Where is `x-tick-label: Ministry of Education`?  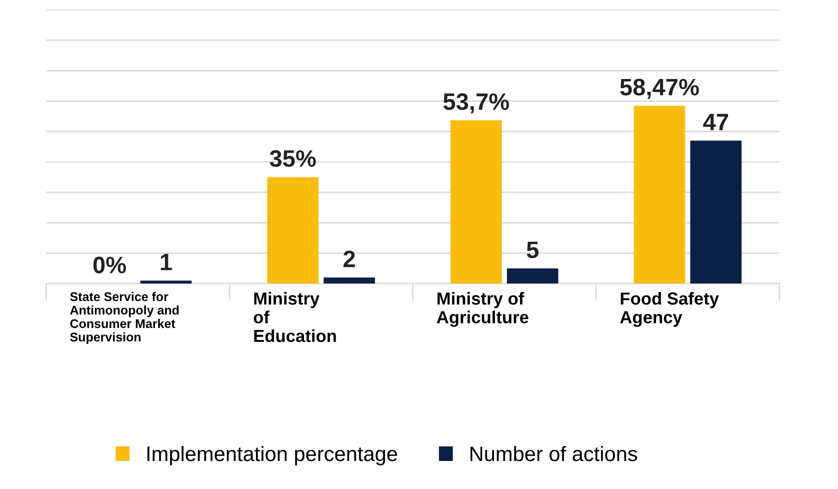
x-tick-label: Ministry of Education is located at coordinates (295, 317).